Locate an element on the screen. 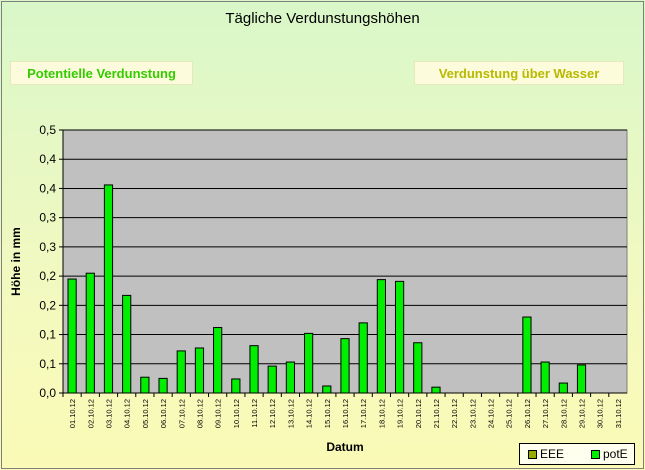 This screenshot has width=645, height=470. potential-evaporation-button: Potentielle Verdunstung is located at coordinates (101, 73).